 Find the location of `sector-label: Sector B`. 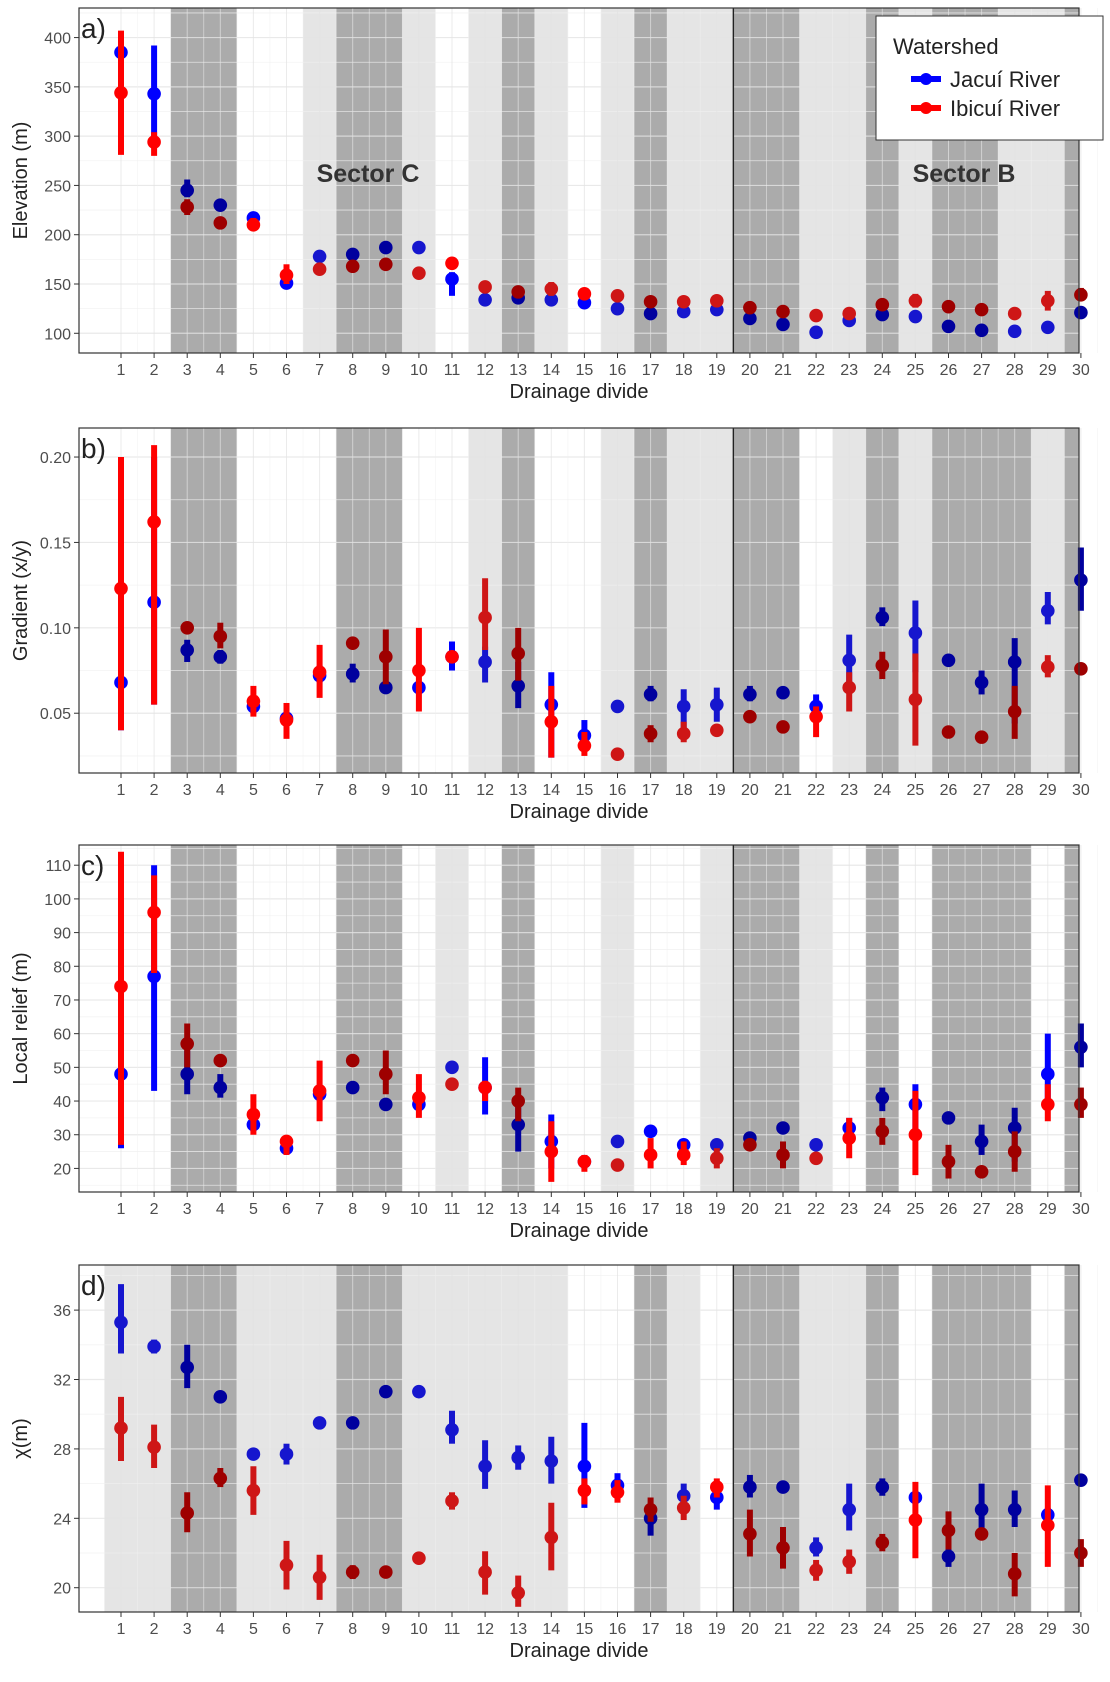

sector-label: Sector B is located at coordinates (964, 174).